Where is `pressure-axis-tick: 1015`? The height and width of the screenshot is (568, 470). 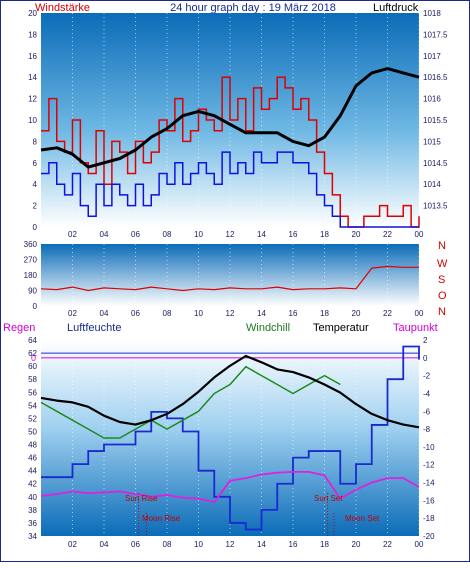
pressure-axis-tick: 1015 is located at coordinates (432, 141).